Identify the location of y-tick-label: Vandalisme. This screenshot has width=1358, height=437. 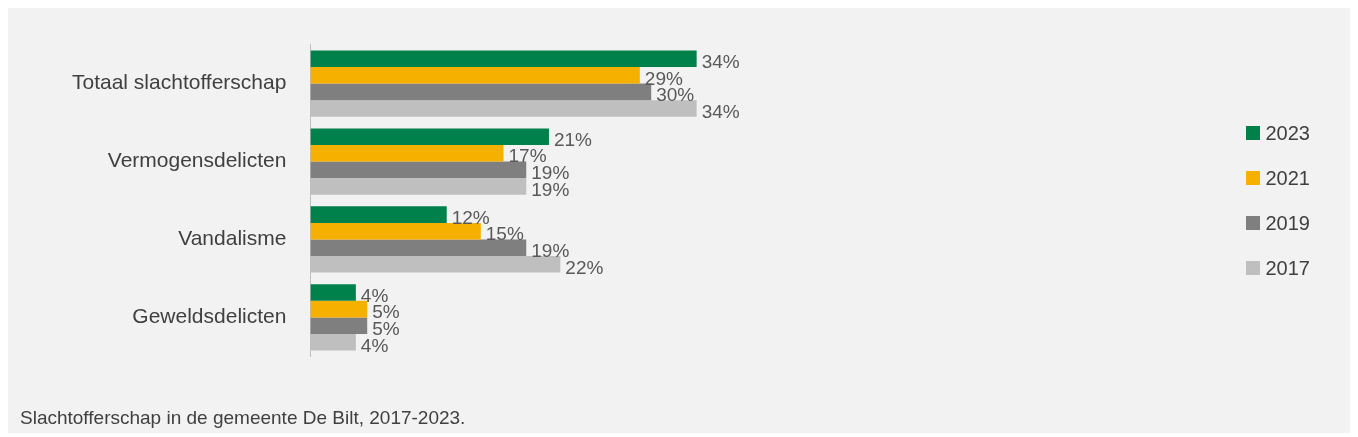
(232, 238).